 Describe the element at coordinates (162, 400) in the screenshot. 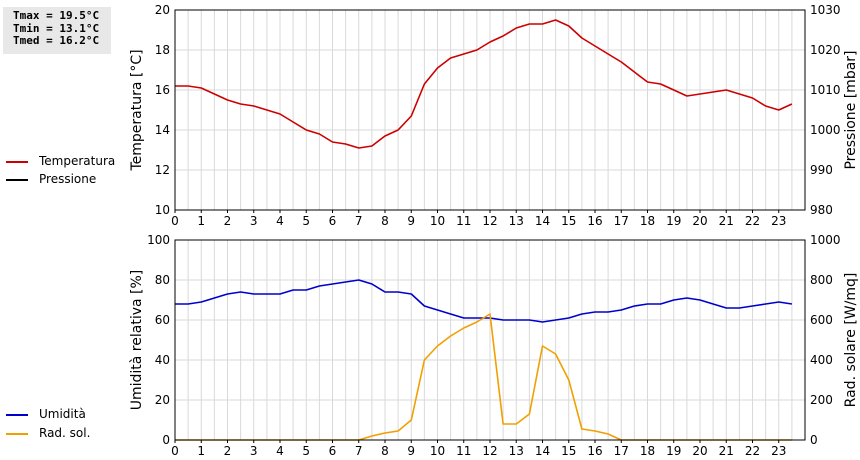

I see `y-tick-label-hum-1: 20` at that location.